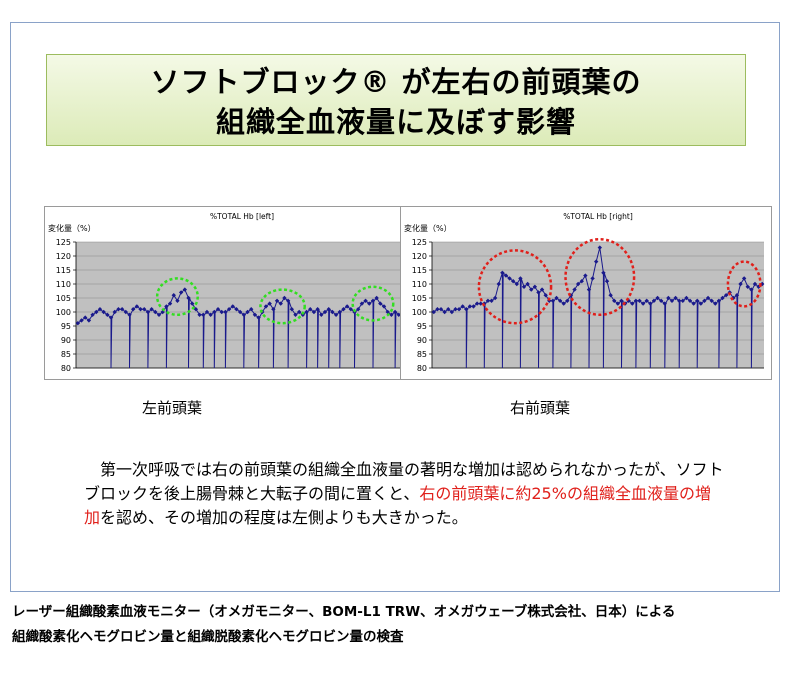 The width and height of the screenshot is (800, 675). What do you see at coordinates (396, 82) in the screenshot?
I see `slide-title-line-1: ソフトブロック® が左右の前頭葉の` at bounding box center [396, 82].